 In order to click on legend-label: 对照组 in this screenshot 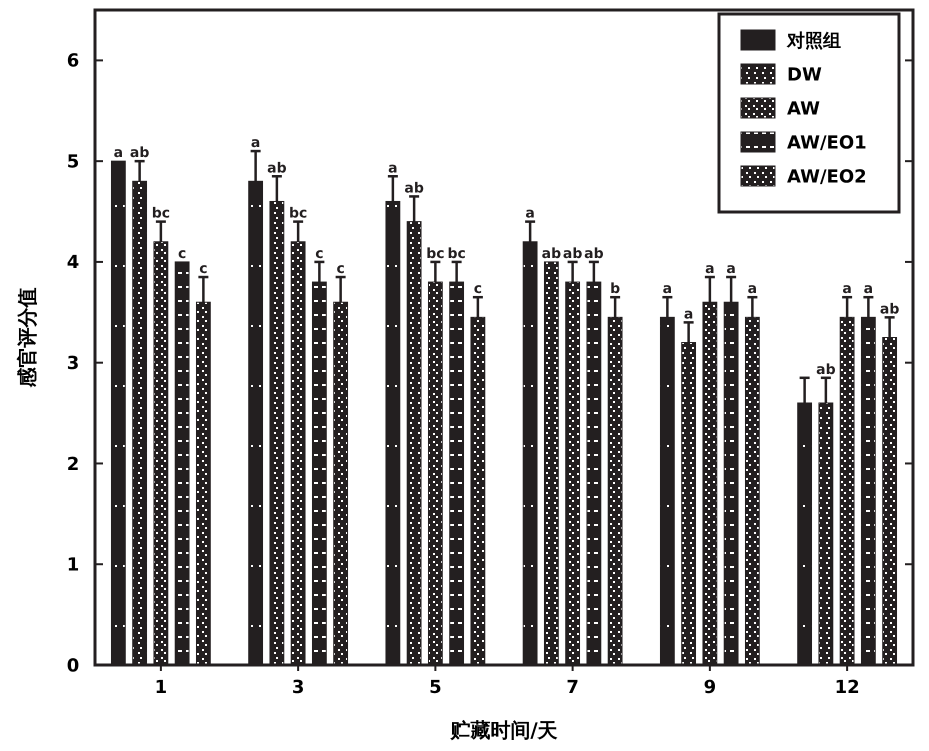, I will do `click(813, 41)`.